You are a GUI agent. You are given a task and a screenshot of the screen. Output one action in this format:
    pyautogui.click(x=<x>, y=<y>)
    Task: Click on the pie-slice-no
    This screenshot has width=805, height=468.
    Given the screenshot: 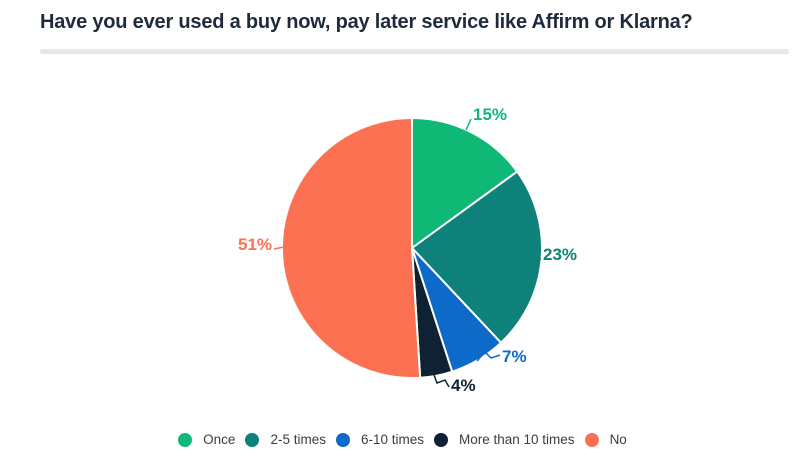 What is the action you would take?
    pyautogui.click(x=351, y=248)
    